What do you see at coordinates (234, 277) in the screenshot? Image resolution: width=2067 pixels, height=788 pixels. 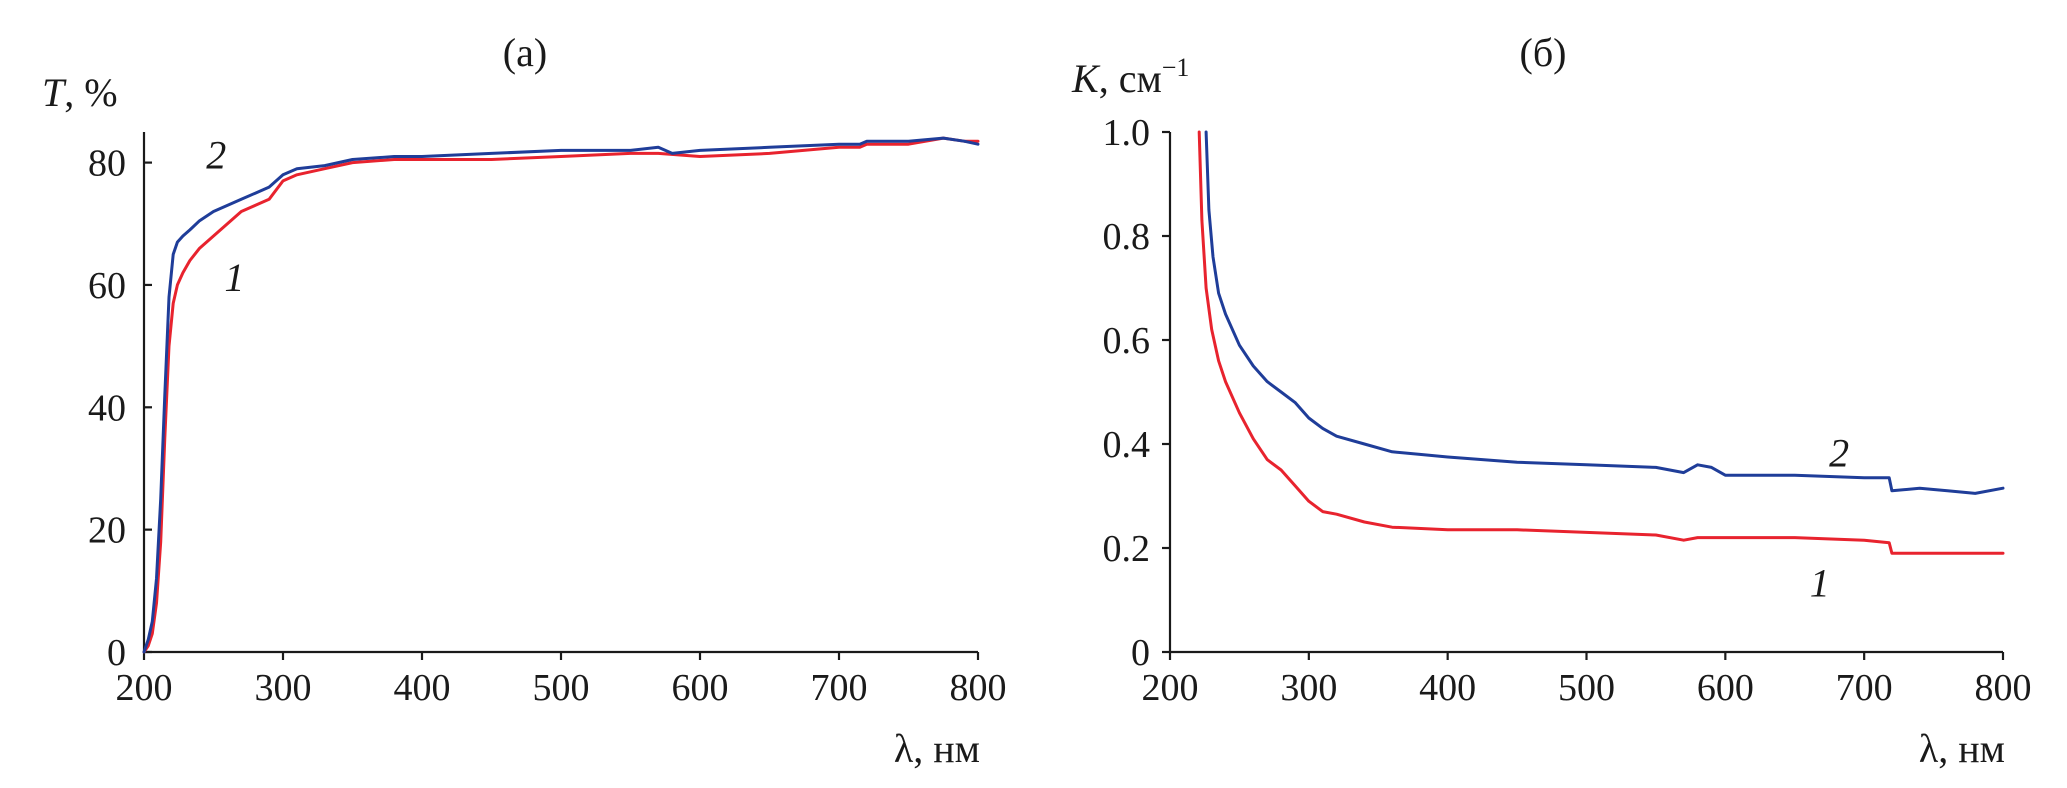 I see `panel-a-series-1-label: 1` at bounding box center [234, 277].